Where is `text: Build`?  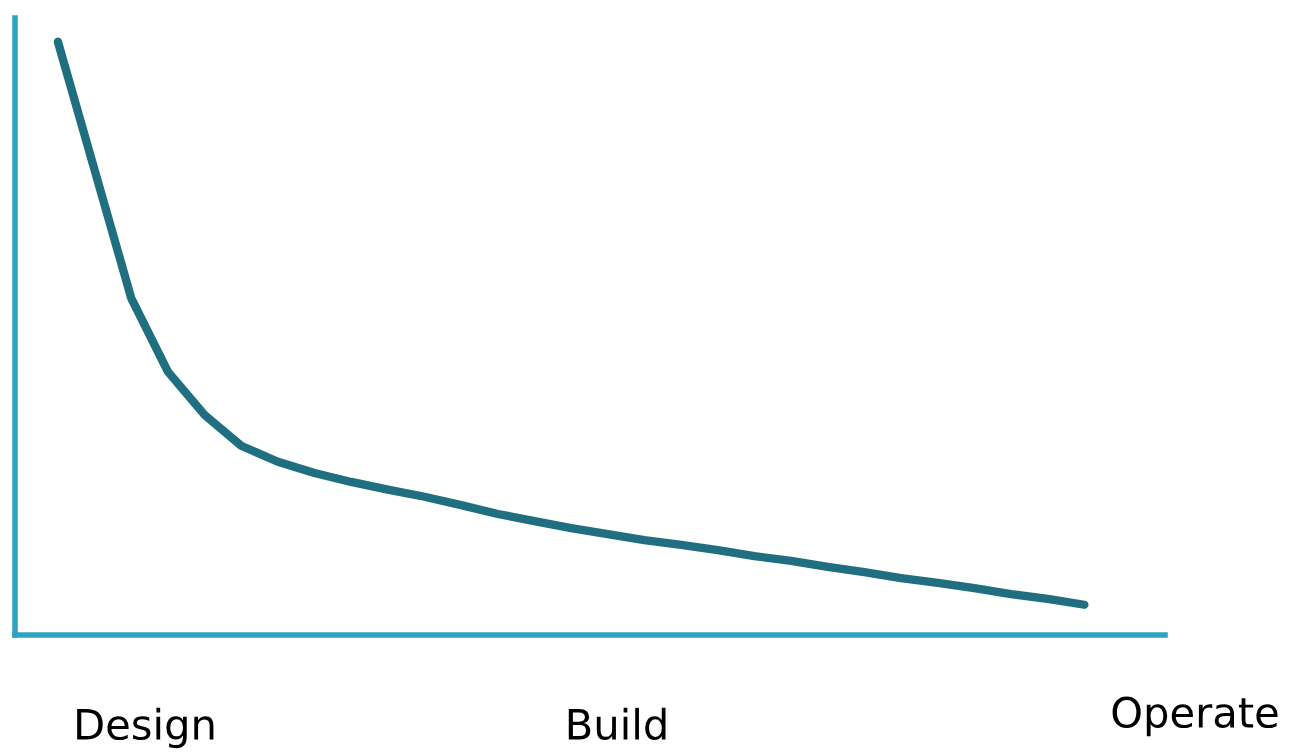
text: Build is located at coordinates (617, 724).